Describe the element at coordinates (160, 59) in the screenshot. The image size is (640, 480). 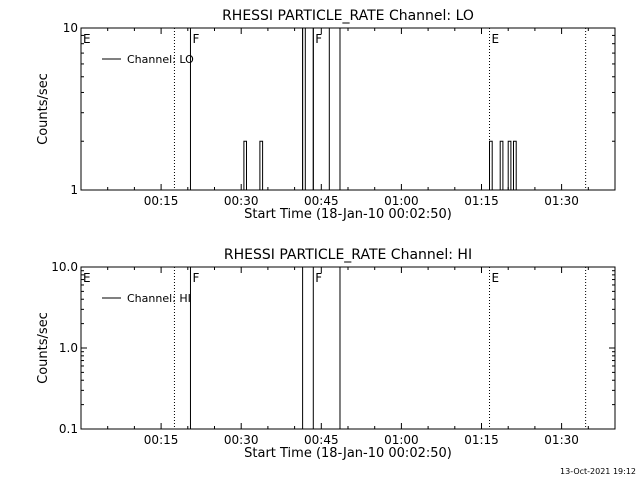
I see `legend-entry: Channel: LO` at that location.